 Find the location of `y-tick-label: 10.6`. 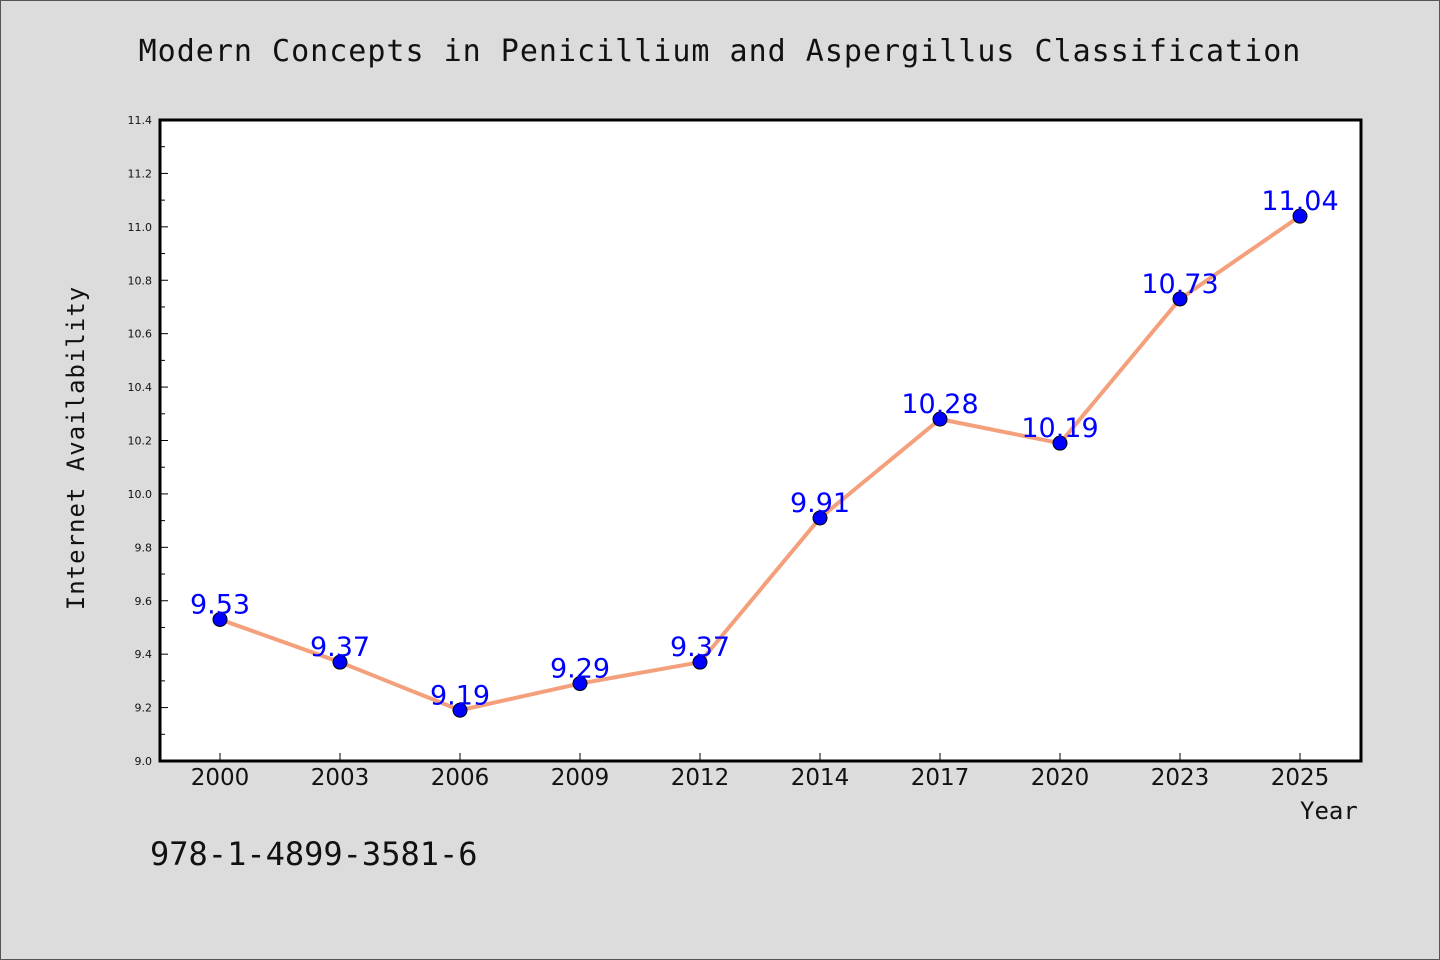

y-tick-label: 10.6 is located at coordinates (140, 334).